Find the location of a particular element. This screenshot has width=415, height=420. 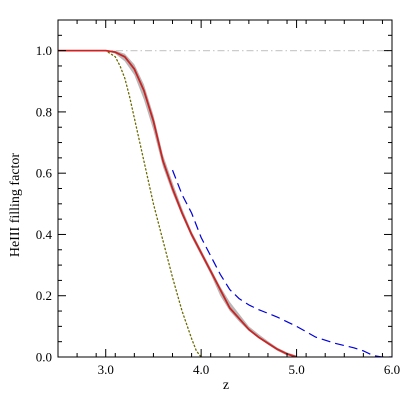

x-tick-label: 5.0 is located at coordinates (296, 369).